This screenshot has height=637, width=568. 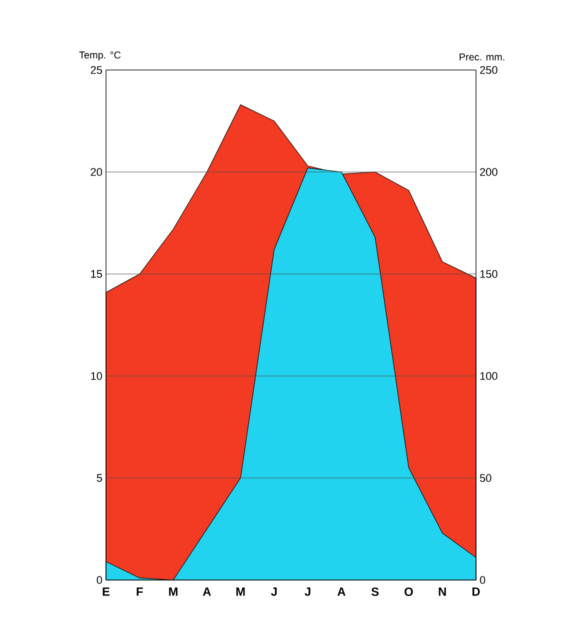 What do you see at coordinates (99, 580) in the screenshot?
I see `y-tick-label: 0` at bounding box center [99, 580].